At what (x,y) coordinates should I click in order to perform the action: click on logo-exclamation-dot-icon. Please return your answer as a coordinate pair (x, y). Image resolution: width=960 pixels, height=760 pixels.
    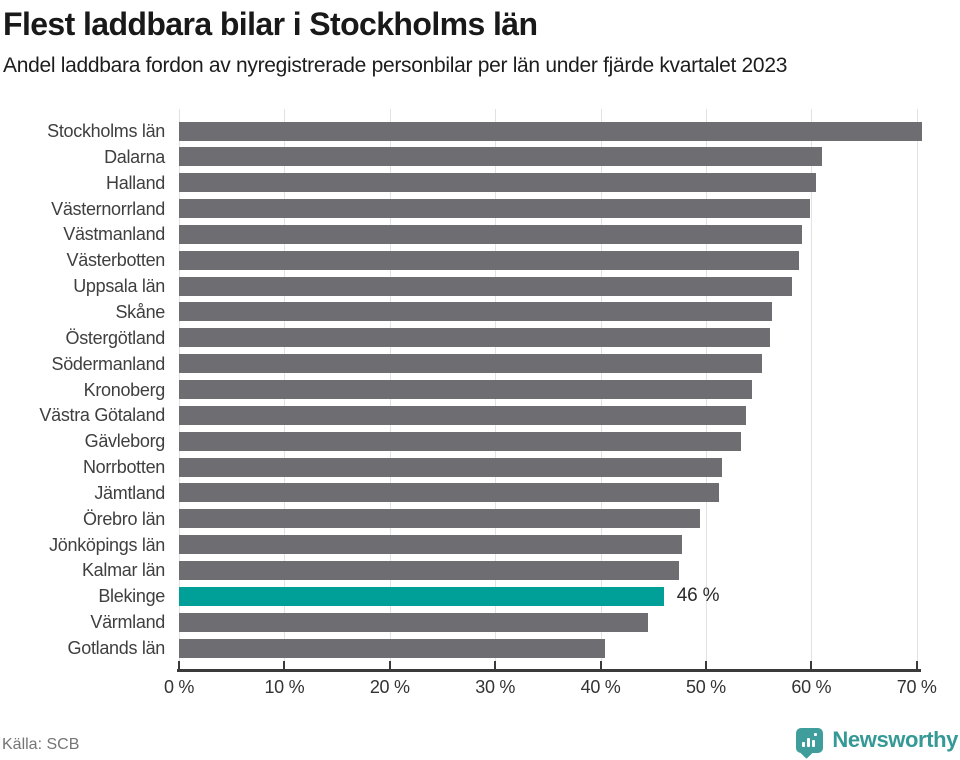
    Looking at the image, I should click on (816, 734).